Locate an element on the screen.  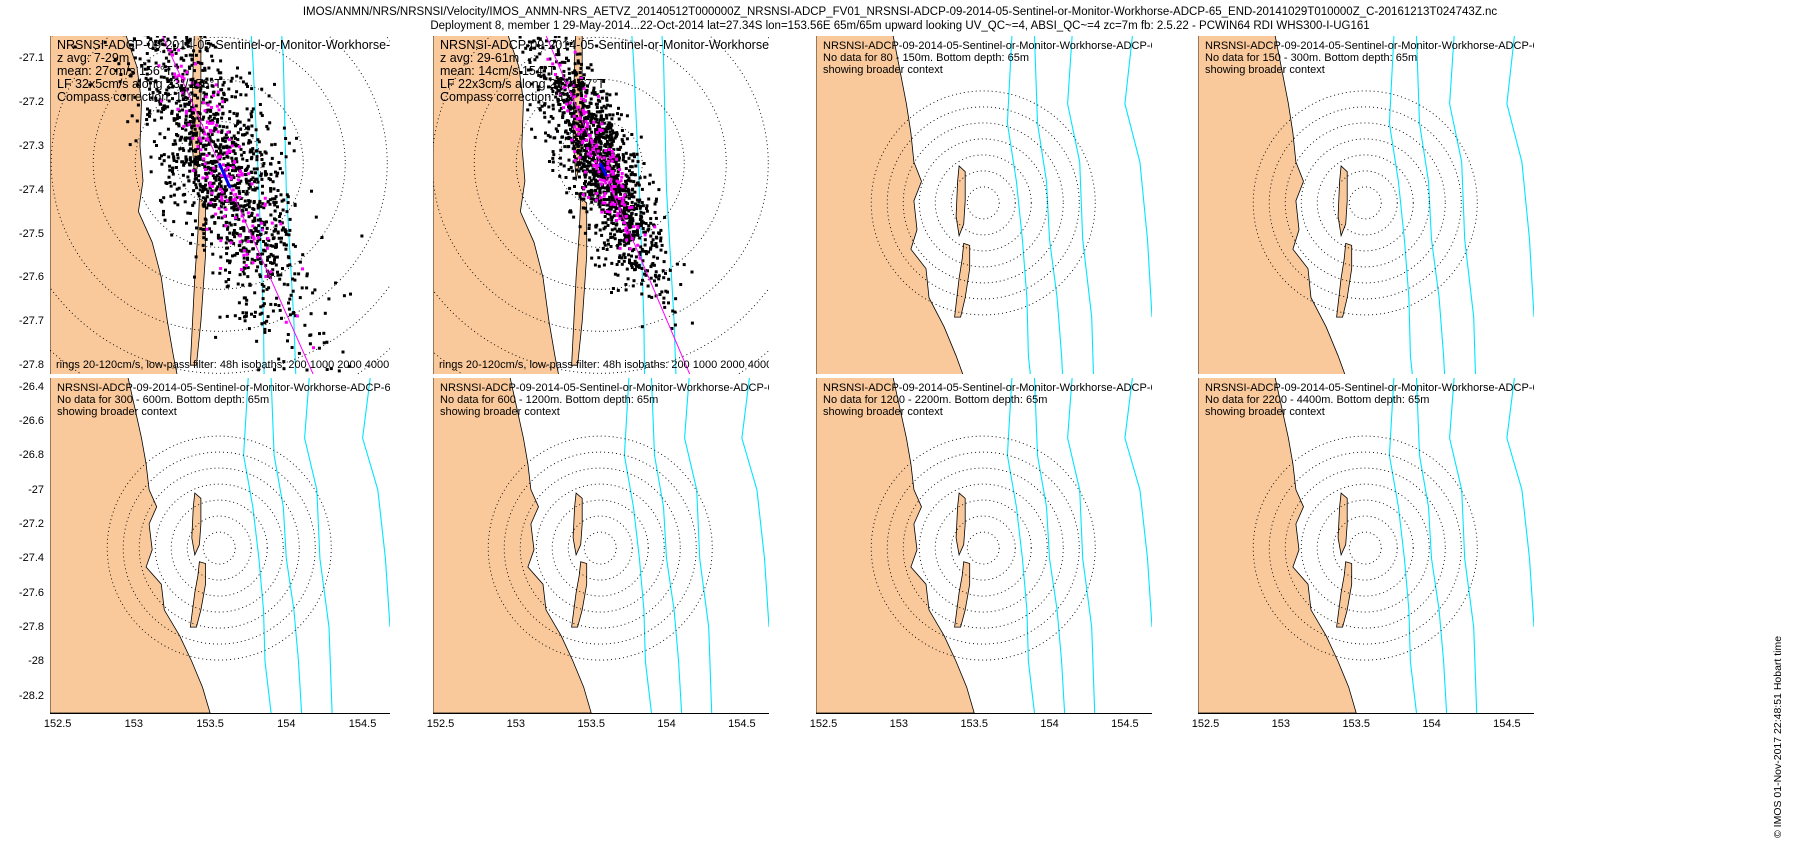
panel-4-context: showing broader context is located at coordinates (1265, 70).